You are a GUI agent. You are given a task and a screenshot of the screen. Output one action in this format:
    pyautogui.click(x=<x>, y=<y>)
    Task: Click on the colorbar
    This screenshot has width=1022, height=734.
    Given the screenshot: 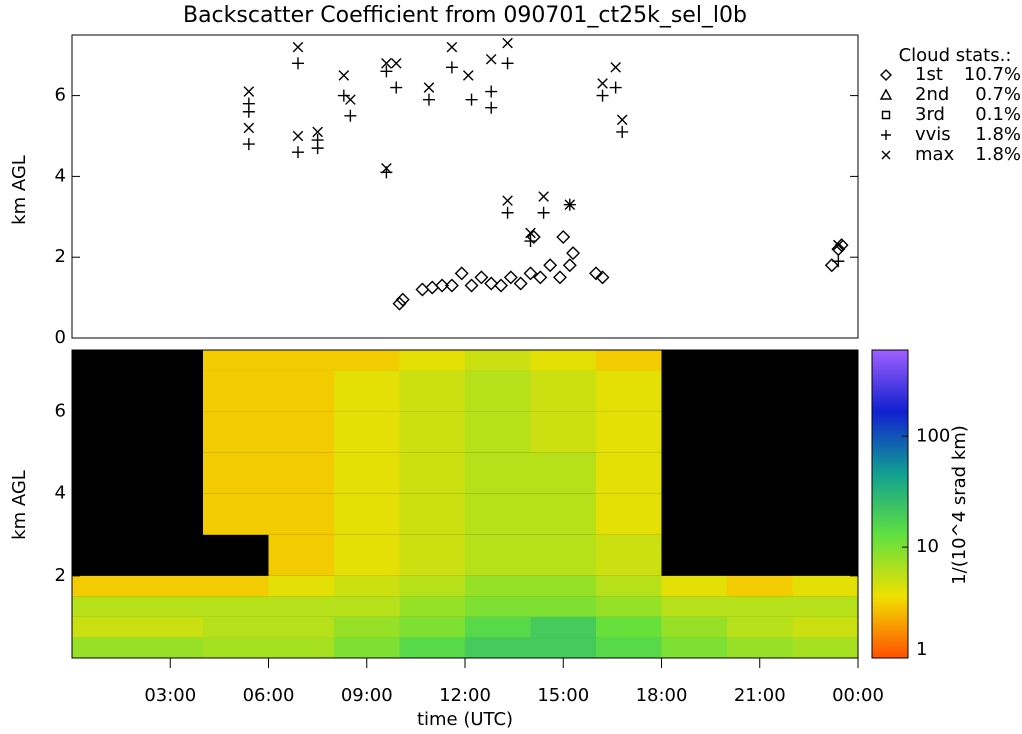 What is the action you would take?
    pyautogui.click(x=890, y=504)
    